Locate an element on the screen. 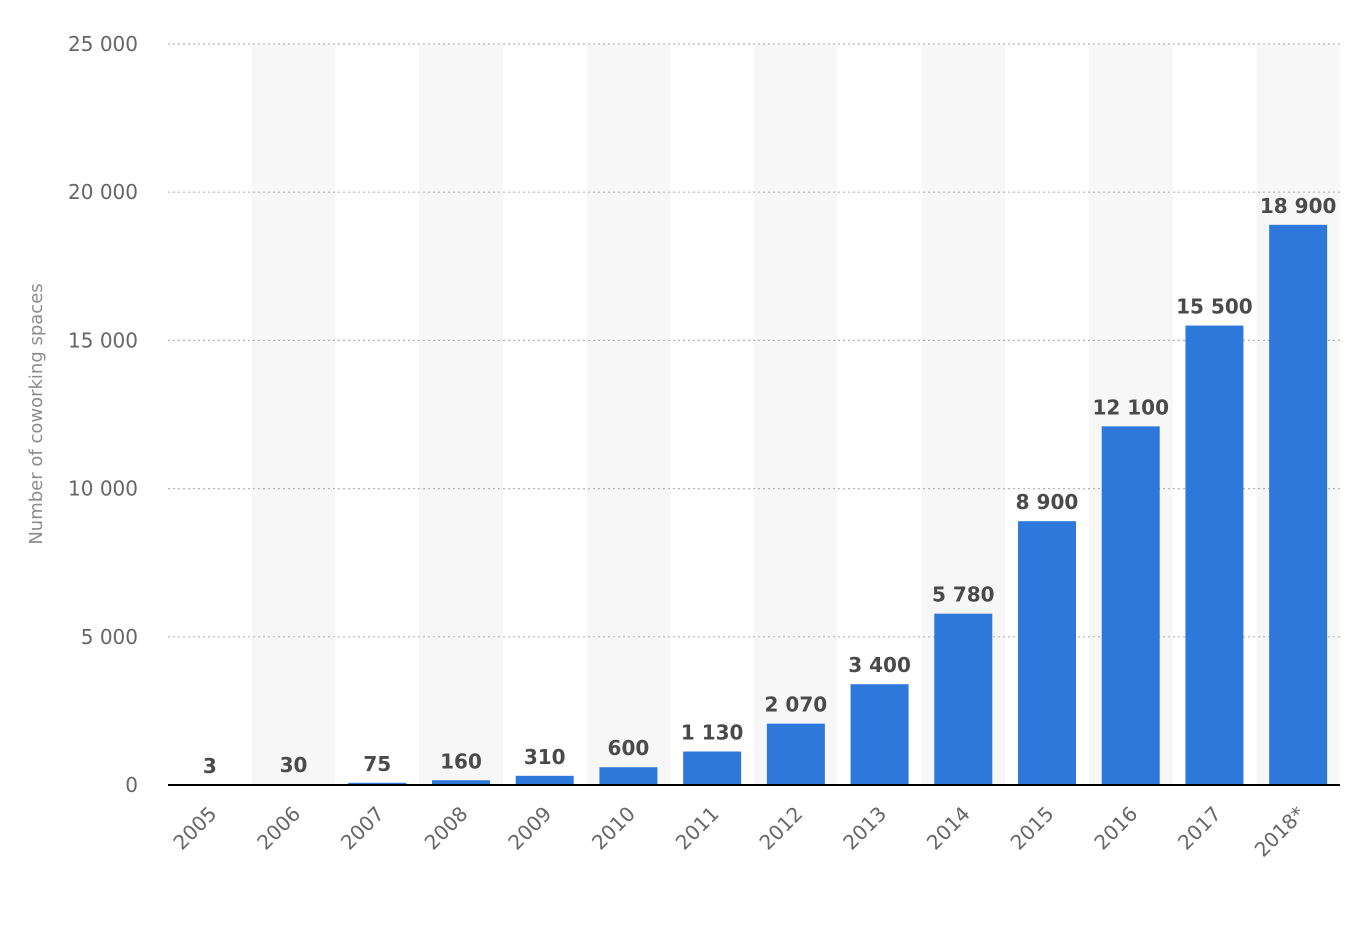  x-tick-label: 2012 is located at coordinates (780, 828).